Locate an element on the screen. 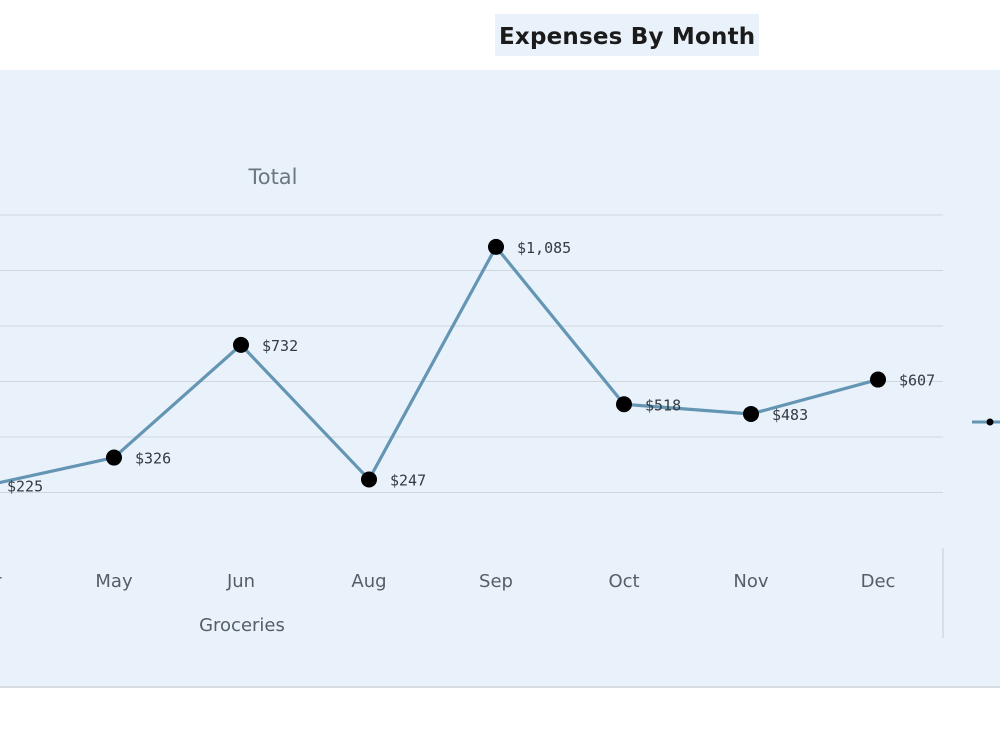  data-point-jun is located at coordinates (241, 344).